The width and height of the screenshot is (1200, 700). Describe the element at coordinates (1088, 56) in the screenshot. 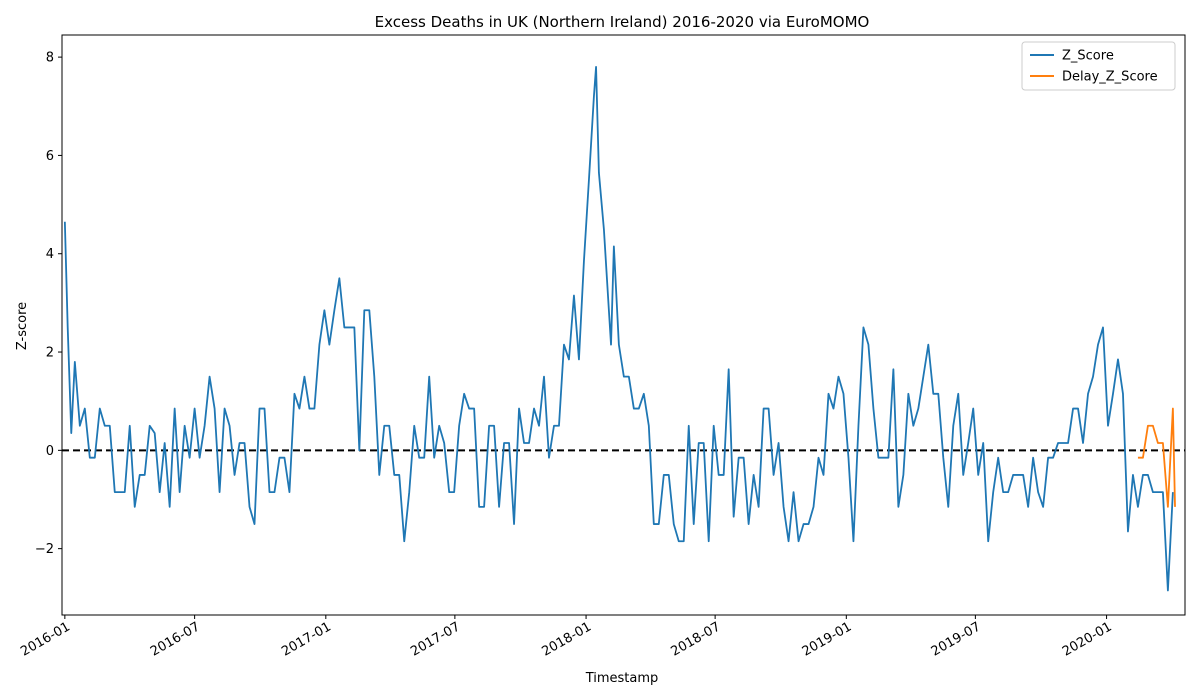

I see `legend-entry: Z_Score` at that location.